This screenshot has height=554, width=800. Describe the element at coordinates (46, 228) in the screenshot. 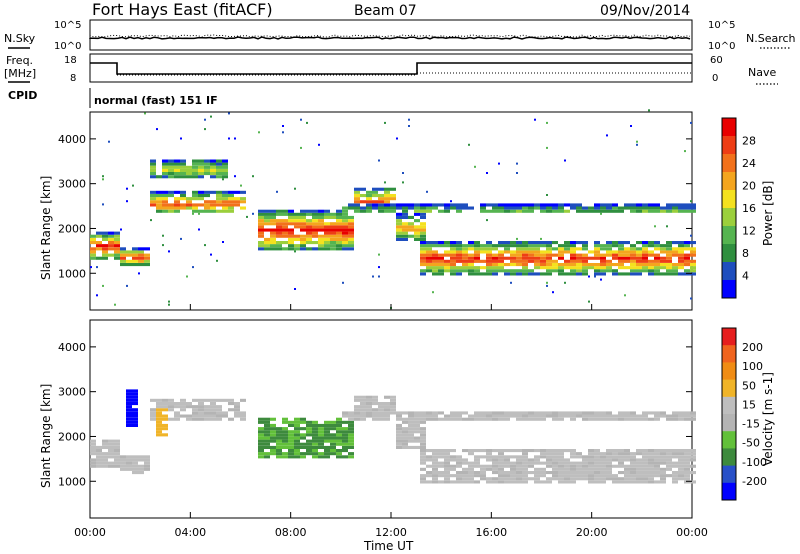

I see `power-ylabel: Slant Range [km]` at that location.